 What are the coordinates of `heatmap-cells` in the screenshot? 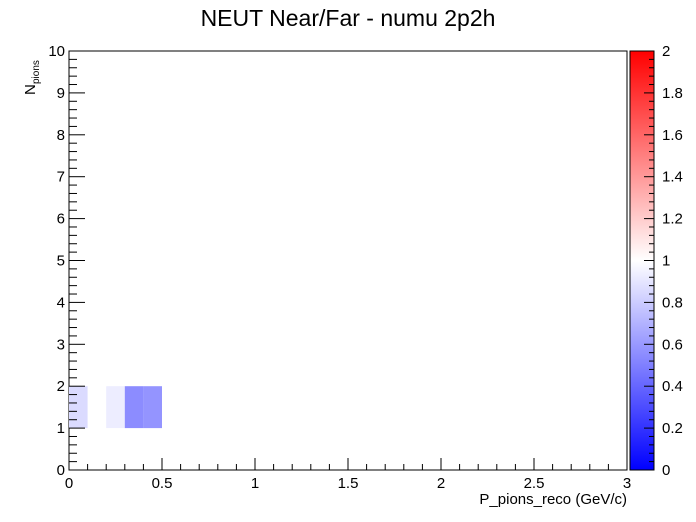 It's located at (115, 407).